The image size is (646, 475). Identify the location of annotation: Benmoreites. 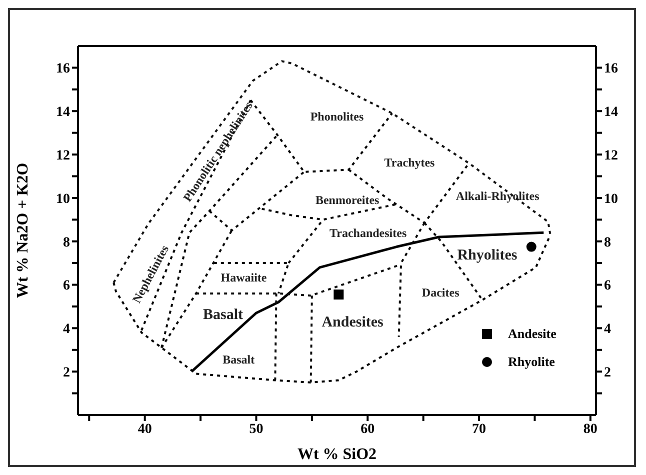
(347, 199).